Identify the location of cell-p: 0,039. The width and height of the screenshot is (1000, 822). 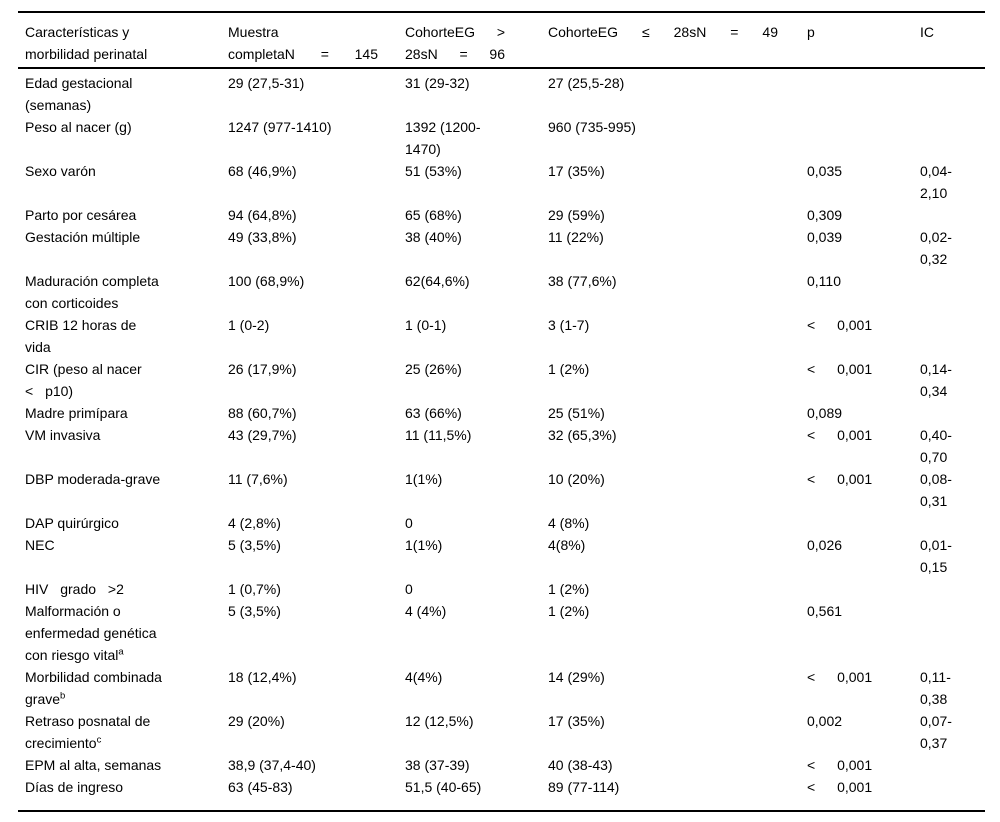
(863, 248).